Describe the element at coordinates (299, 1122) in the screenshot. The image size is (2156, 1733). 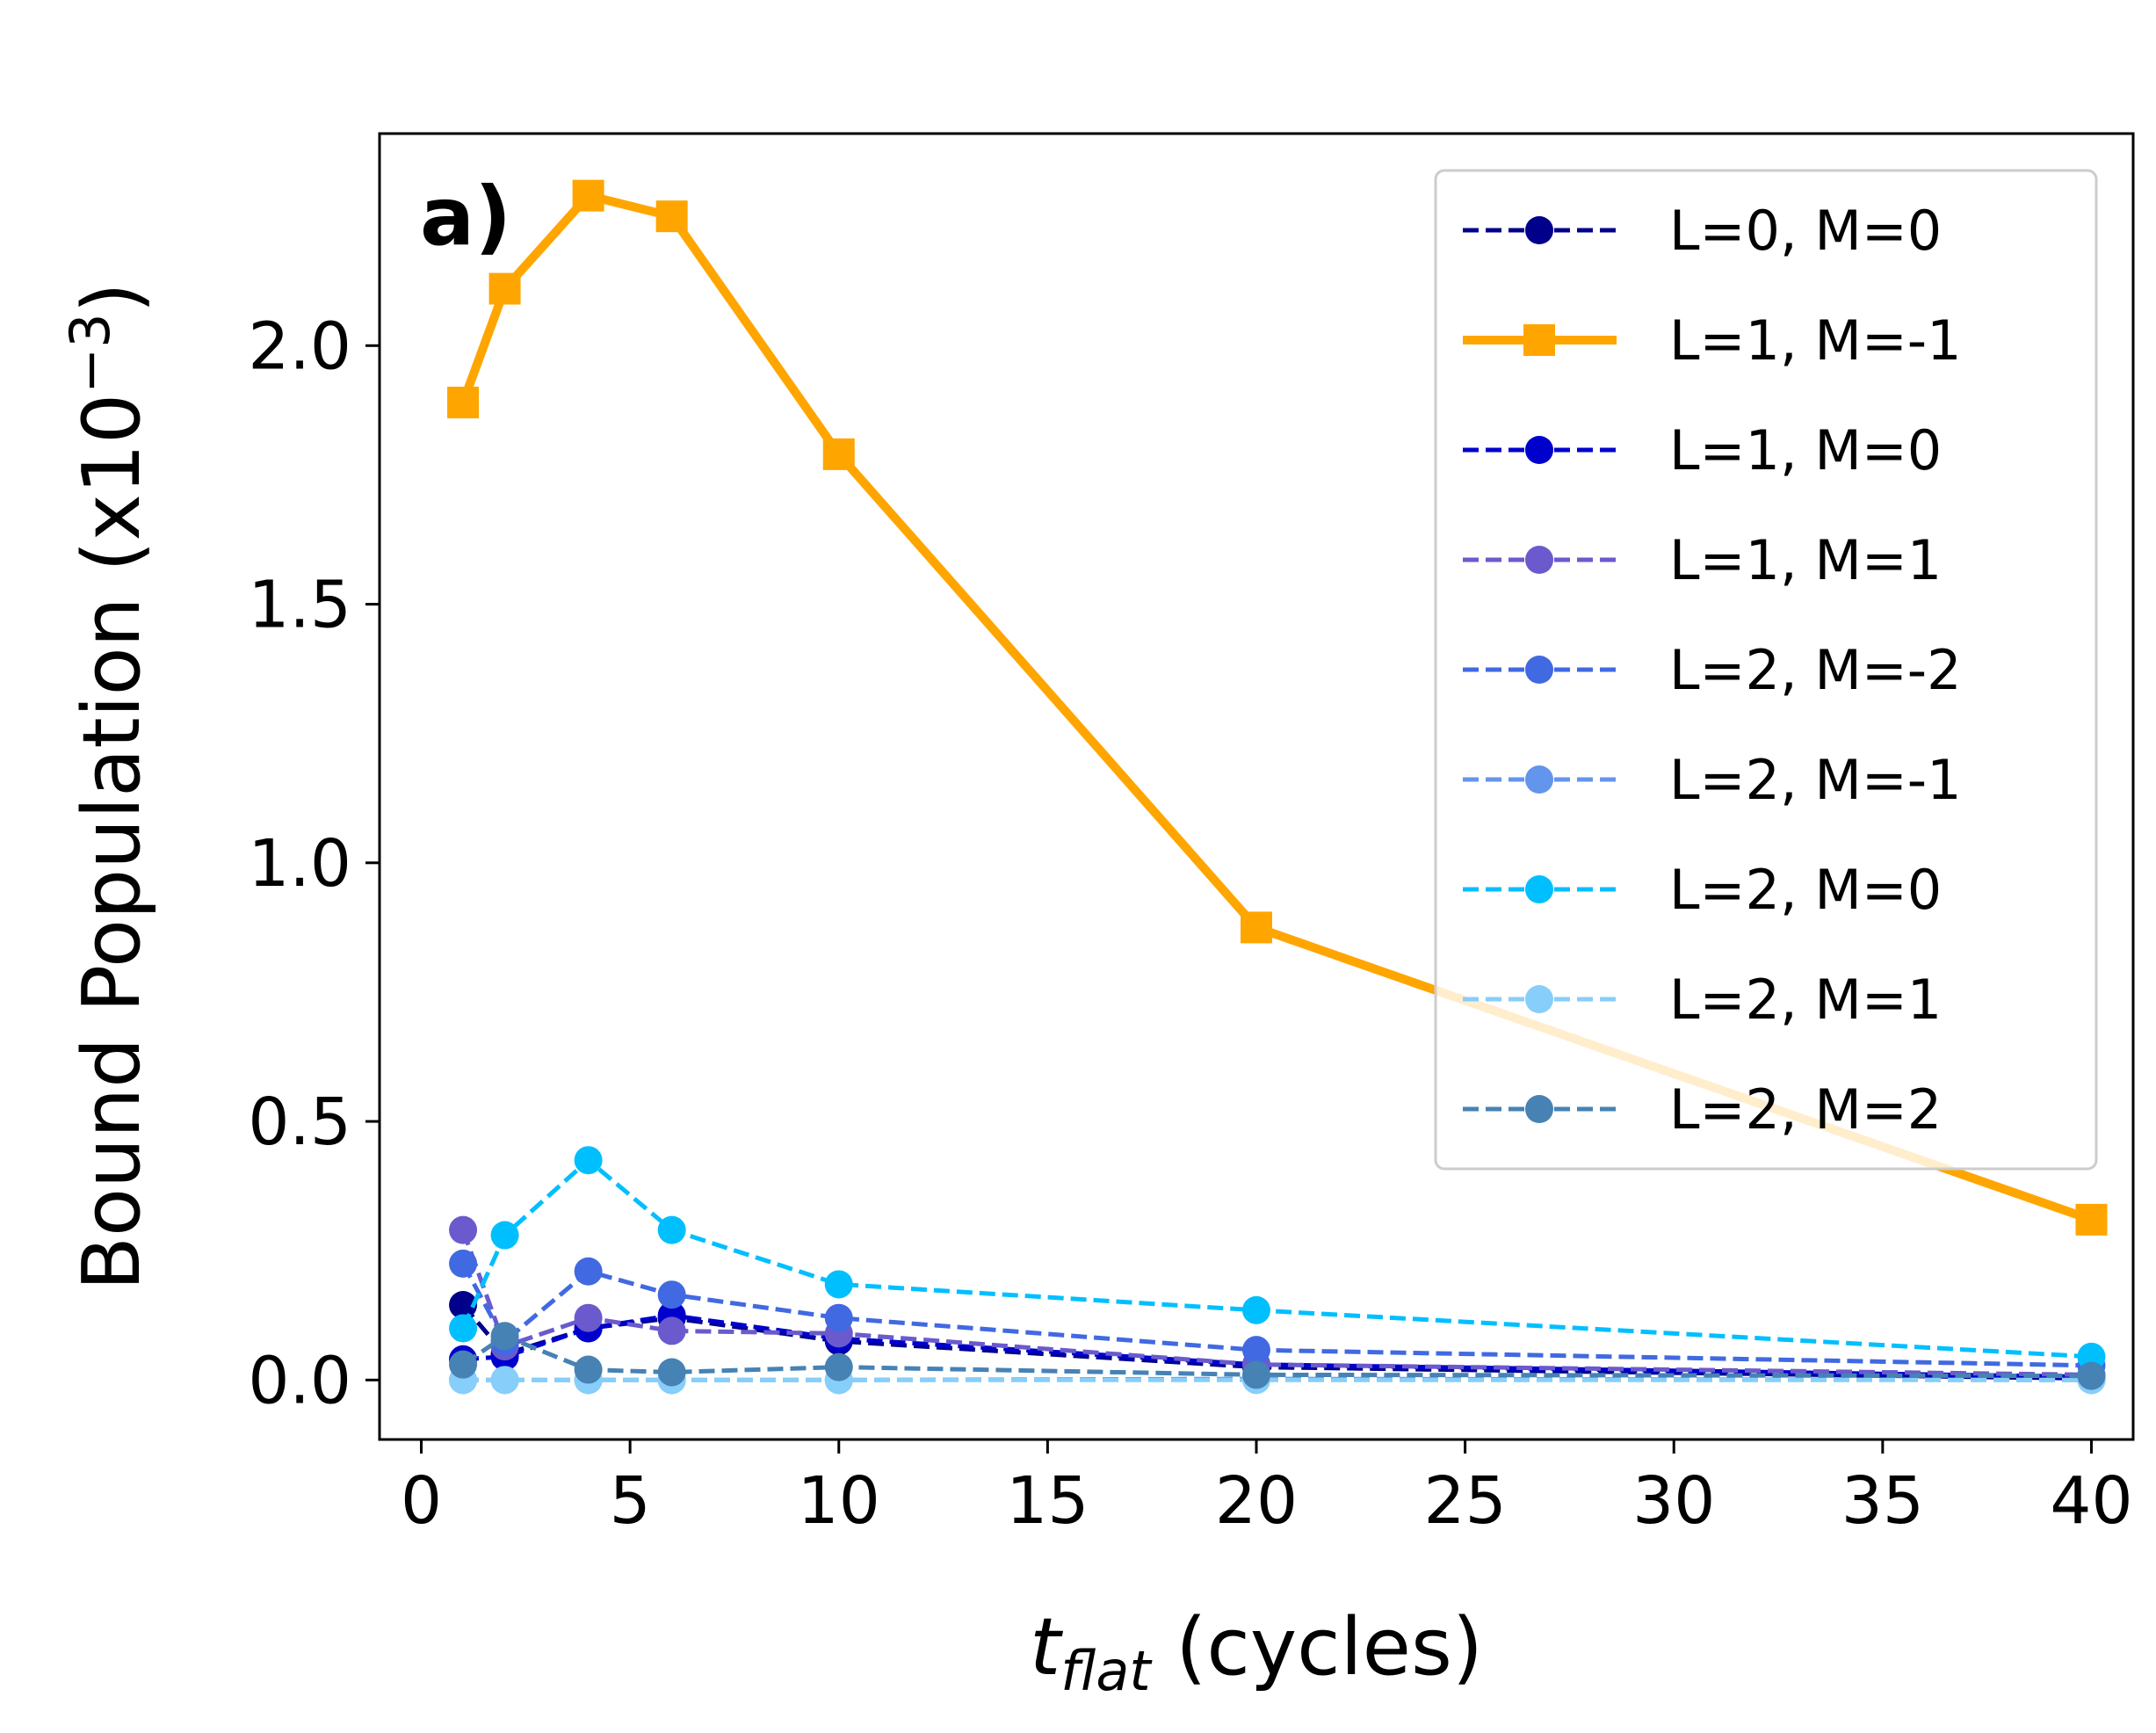
I see `y-tick-label: 0.5` at that location.